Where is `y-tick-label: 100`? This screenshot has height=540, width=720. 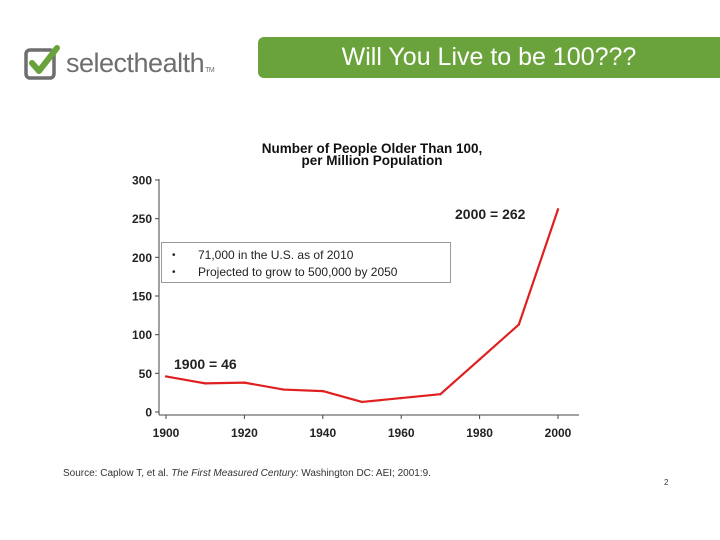 y-tick-label: 100 is located at coordinates (142, 335).